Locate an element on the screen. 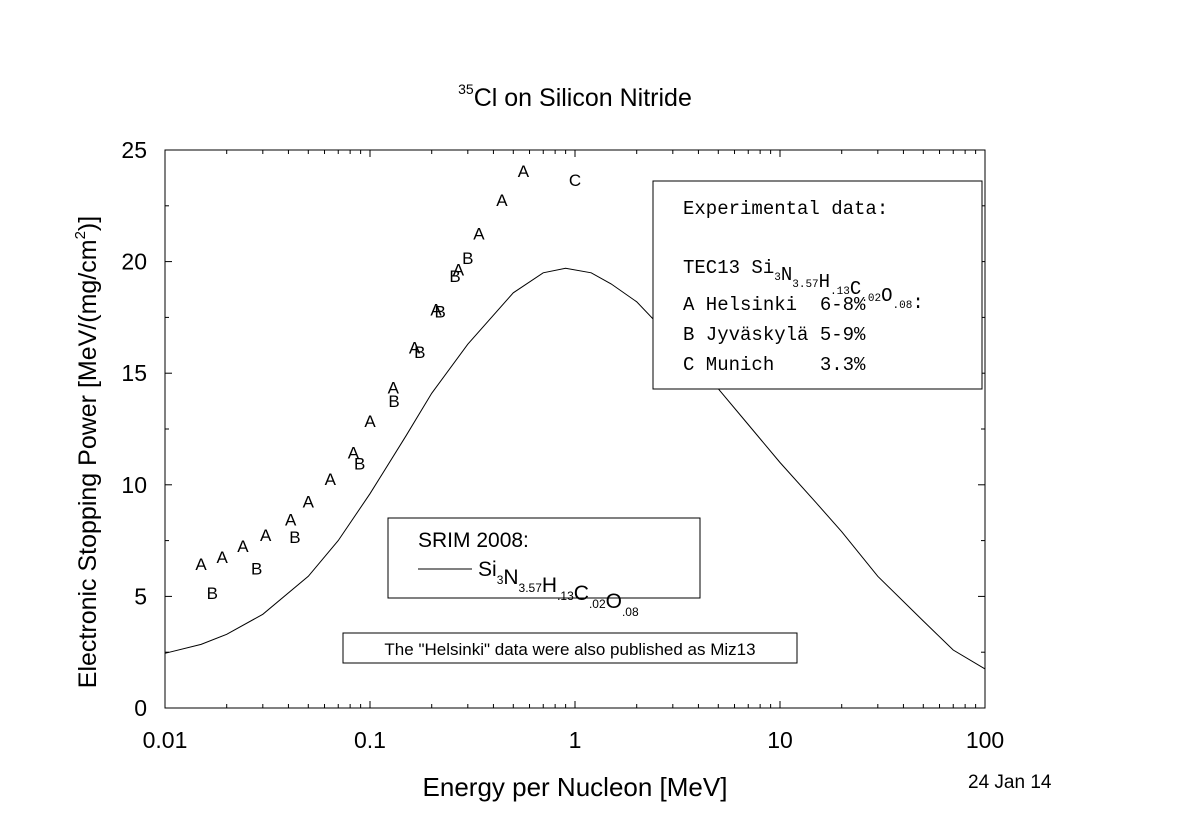 The width and height of the screenshot is (1200, 838). x-axis-label: Energy per Nucleon [MeV] is located at coordinates (575, 787).